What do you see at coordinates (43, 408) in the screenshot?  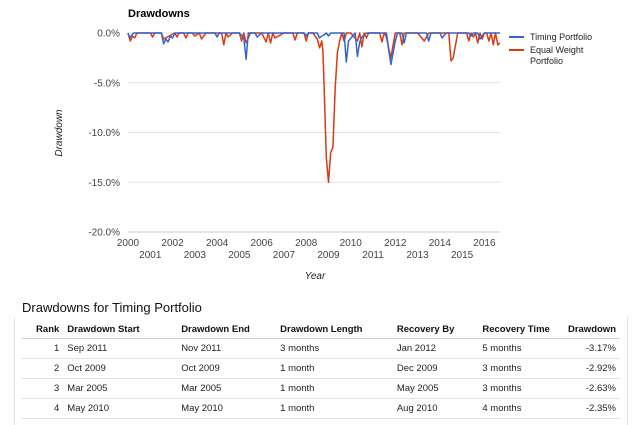 I see `cell-rank: 4` at bounding box center [43, 408].